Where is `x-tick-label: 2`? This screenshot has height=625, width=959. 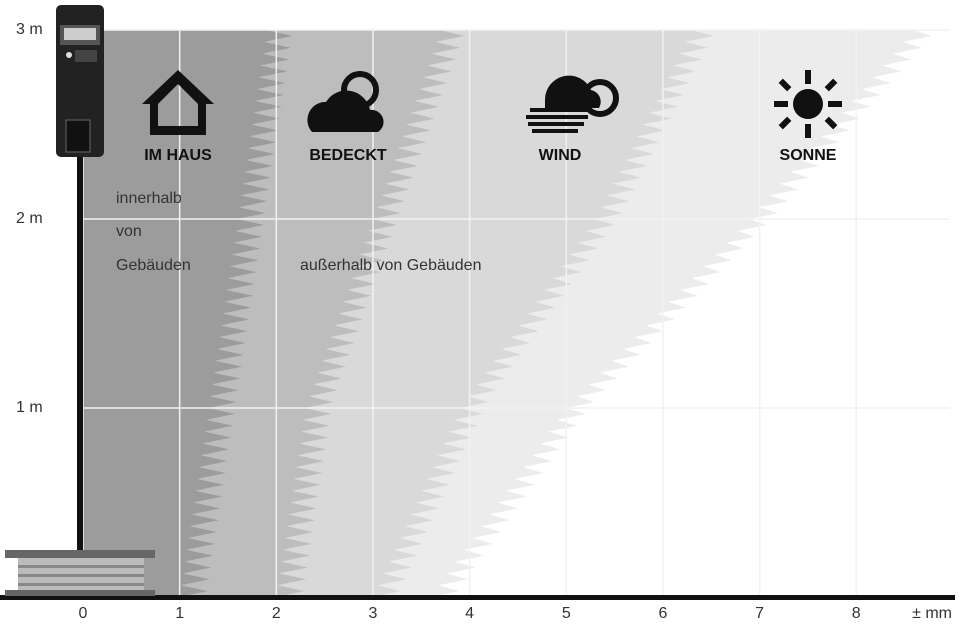
x-tick-label: 2 is located at coordinates (276, 613).